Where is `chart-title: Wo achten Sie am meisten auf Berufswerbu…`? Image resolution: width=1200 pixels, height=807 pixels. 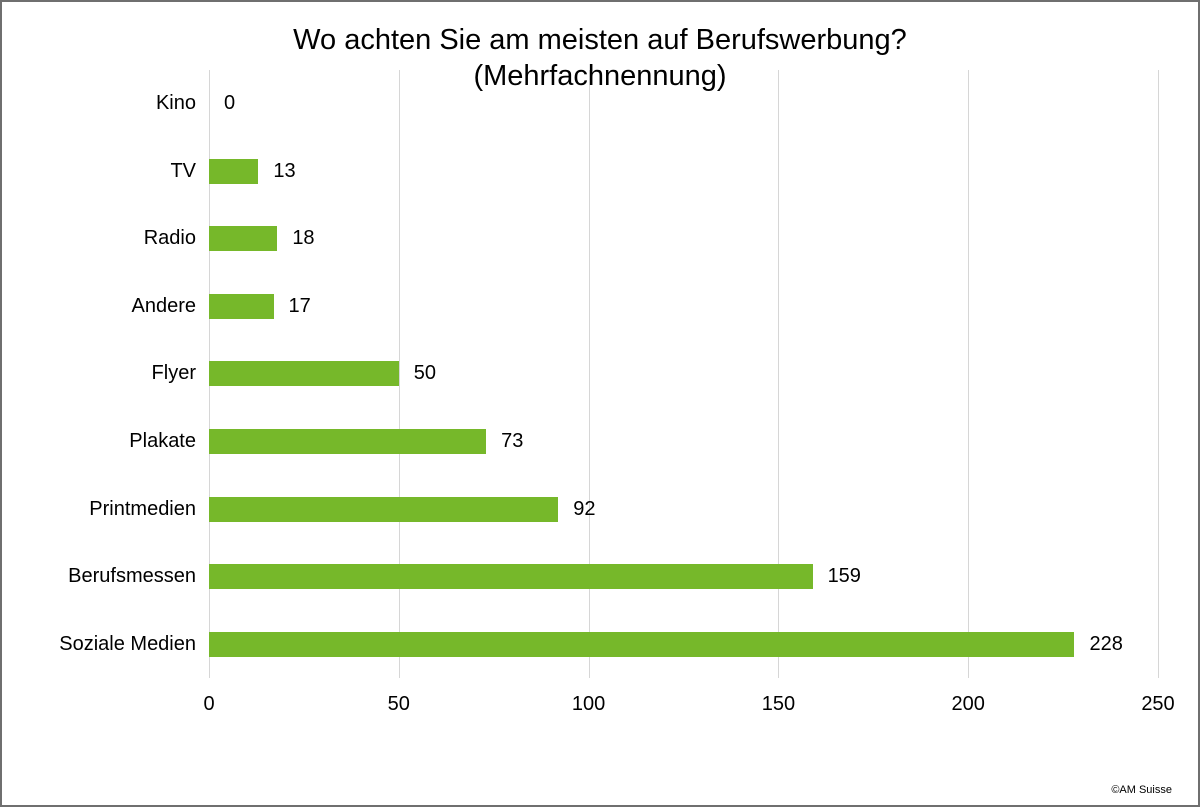
chart-title: Wo achten Sie am meisten auf Berufswerbu… is located at coordinates (600, 40).